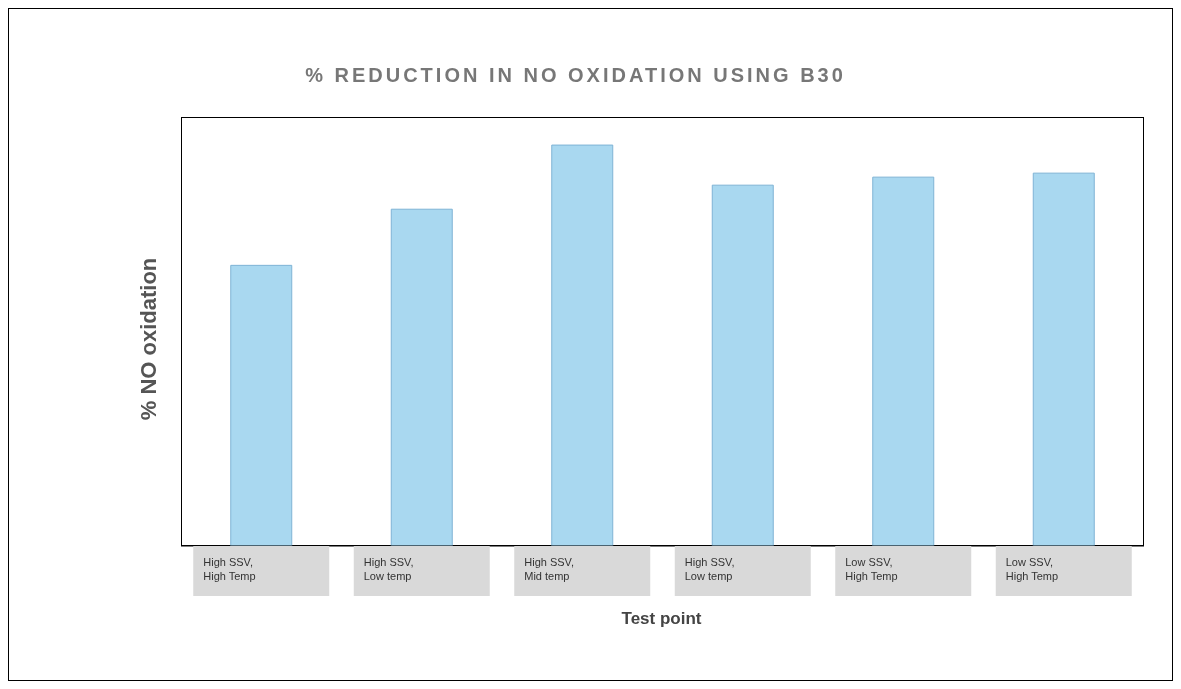 This screenshot has width=1181, height=689. What do you see at coordinates (149, 339) in the screenshot?
I see `y-axis-title: % NO oxidation` at bounding box center [149, 339].